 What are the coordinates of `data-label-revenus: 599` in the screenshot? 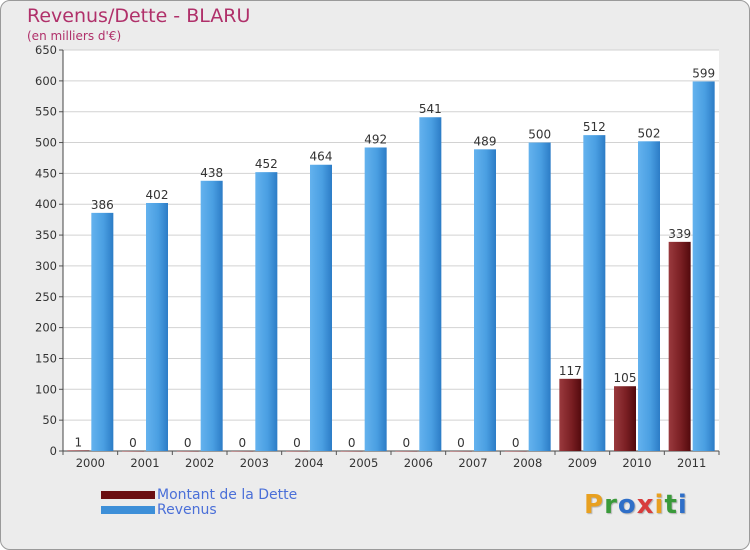 It's located at (703, 73).